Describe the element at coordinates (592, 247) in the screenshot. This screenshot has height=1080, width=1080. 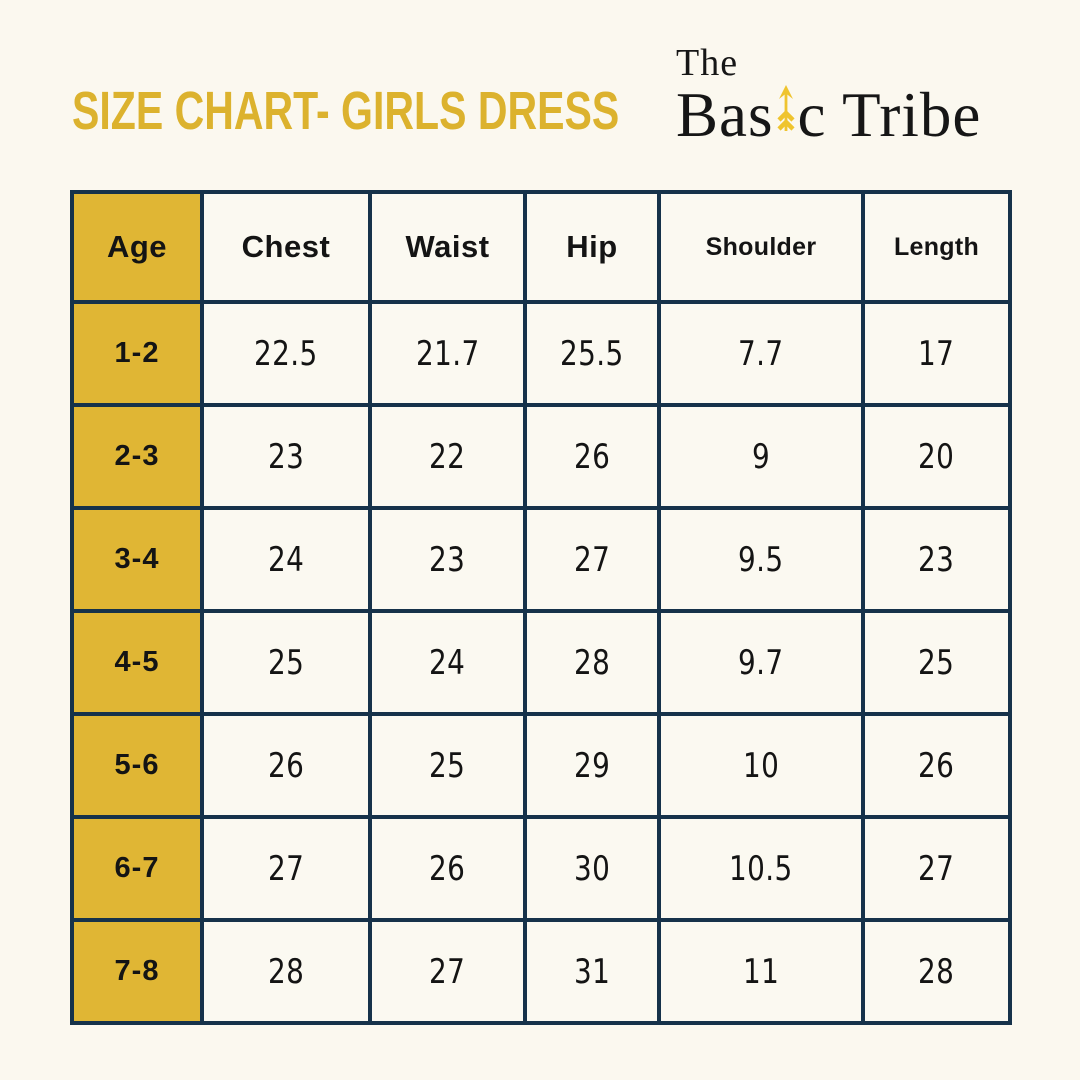
I see `column-header-hip: Hip` at that location.